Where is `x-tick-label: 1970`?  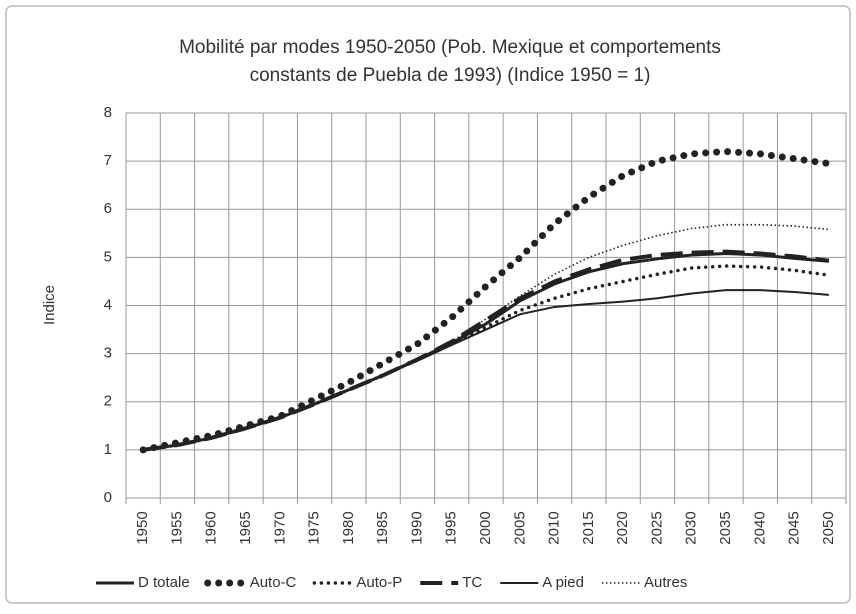
x-tick-label: 1970 is located at coordinates (279, 527).